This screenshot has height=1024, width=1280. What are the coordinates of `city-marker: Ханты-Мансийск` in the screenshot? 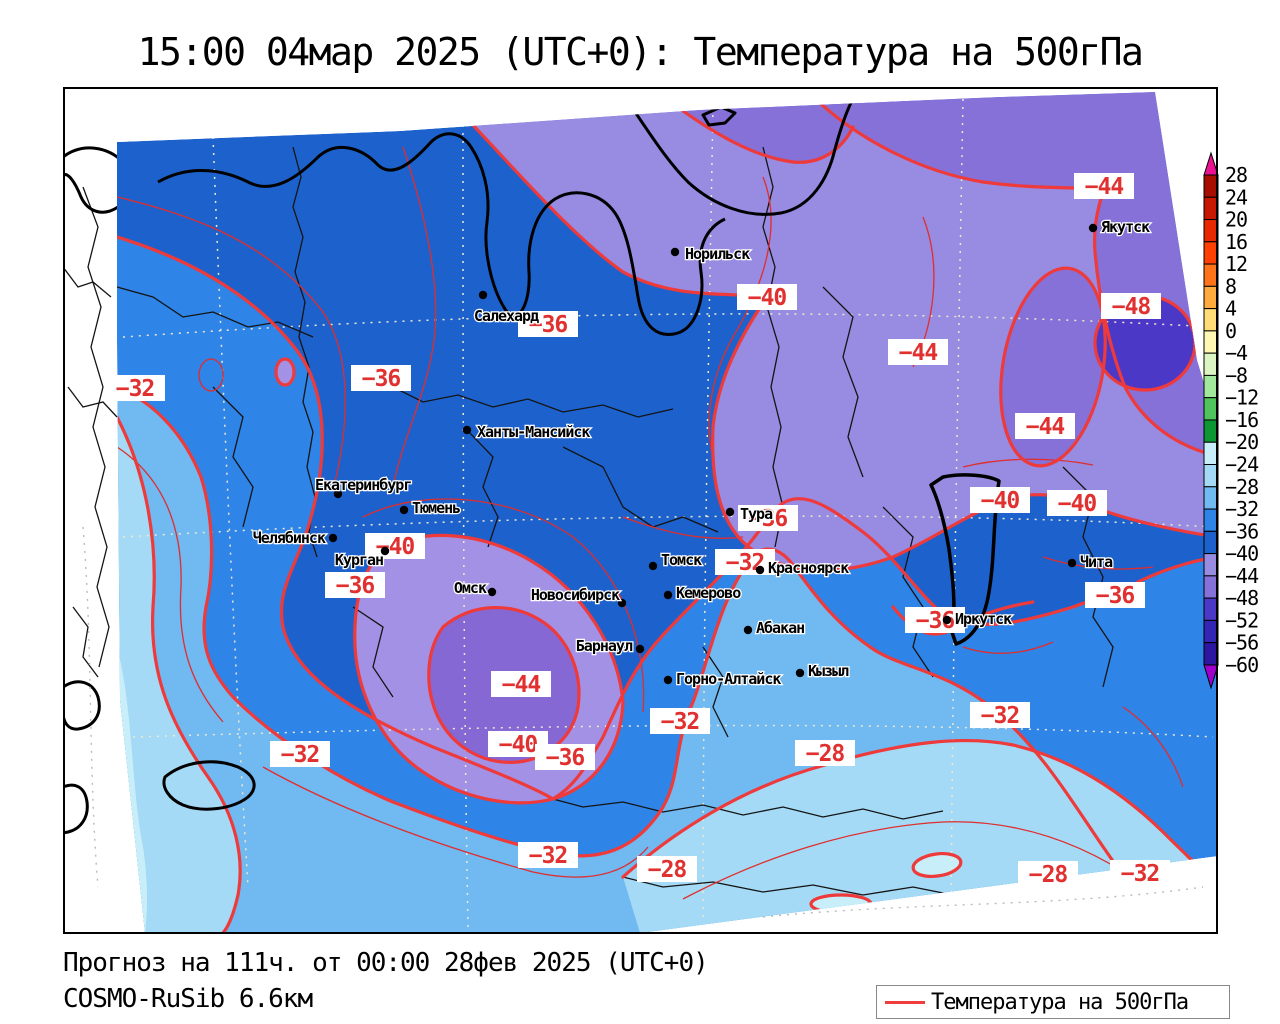 It's located at (527, 432).